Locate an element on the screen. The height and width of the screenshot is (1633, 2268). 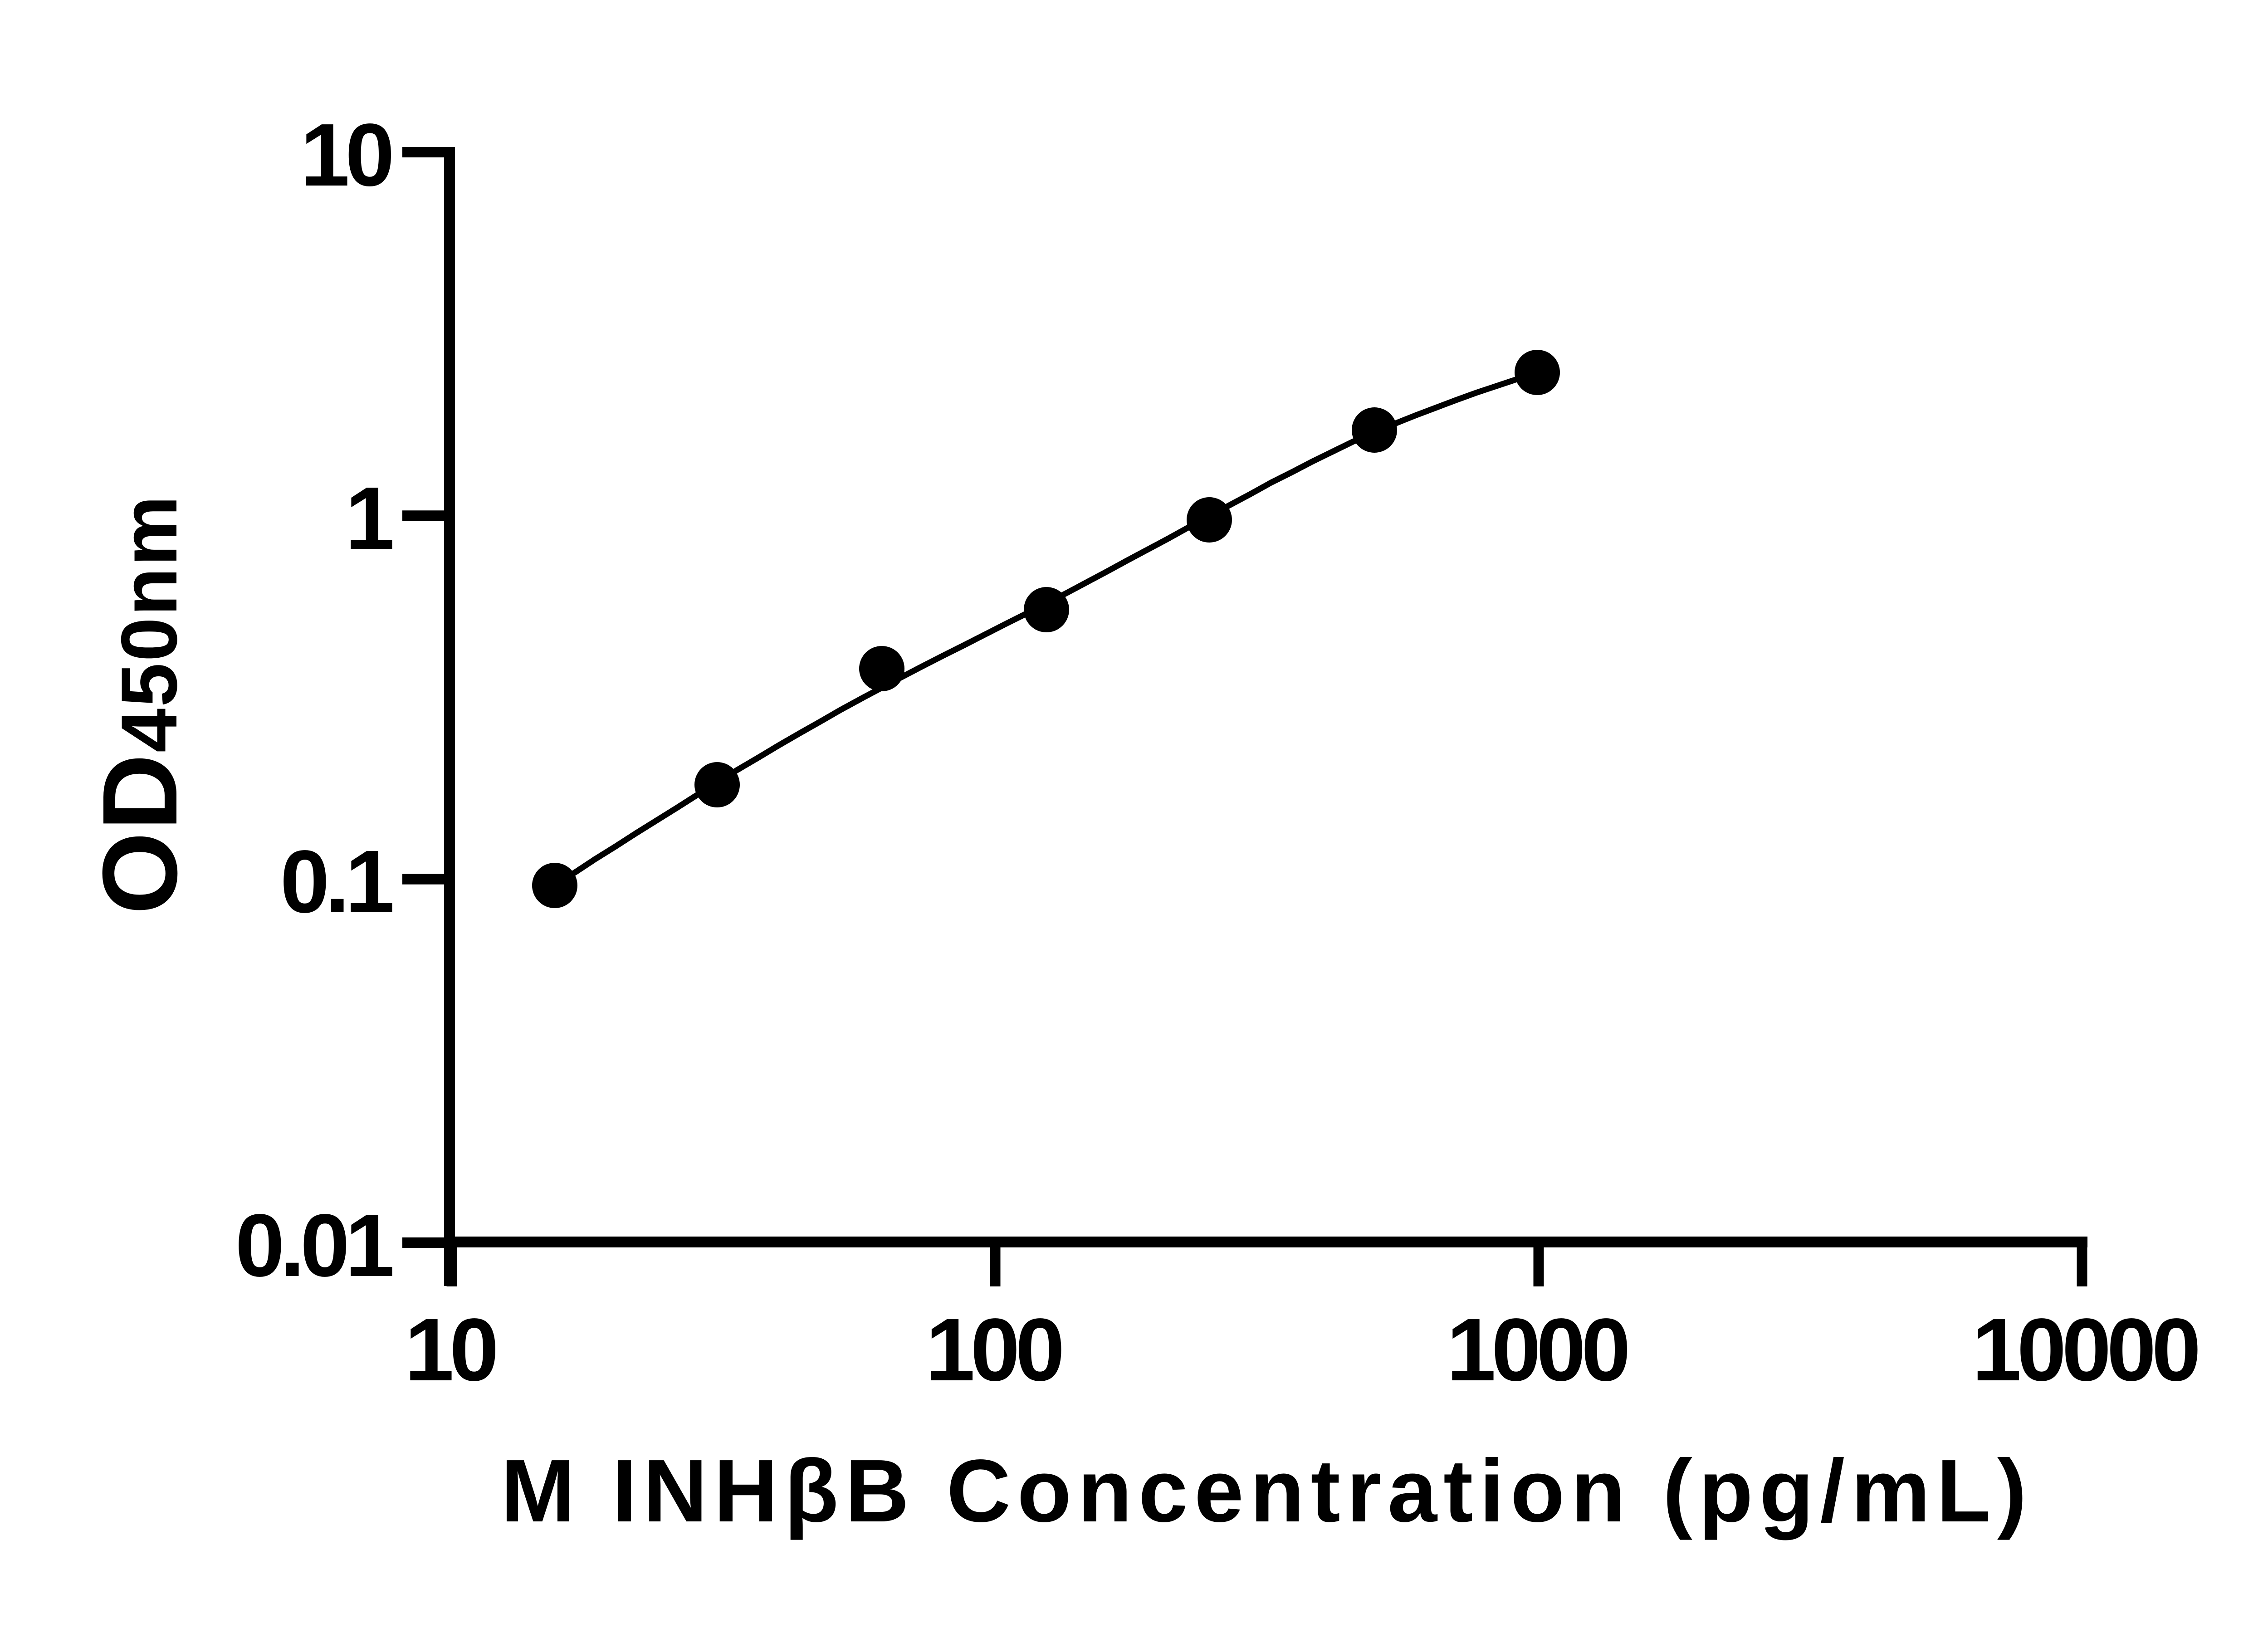
svg-text: 10000 is located at coordinates (2084, 1349).